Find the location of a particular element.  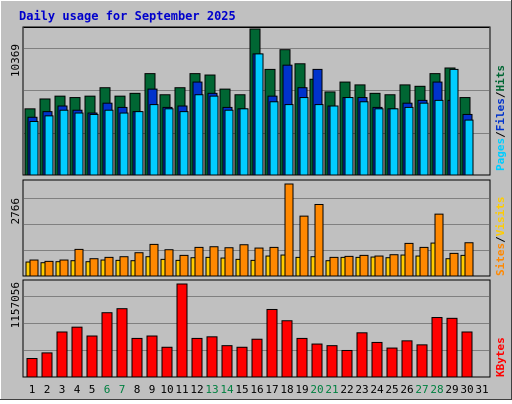

legend-kbytes: KBytes is located at coordinates (500, 357).